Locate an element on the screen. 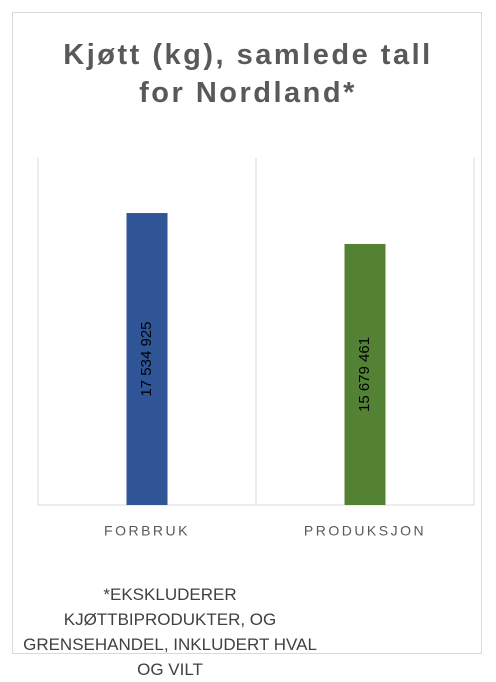 This screenshot has height=682, width=496. x-tick-label: FORBRUK is located at coordinates (147, 531).